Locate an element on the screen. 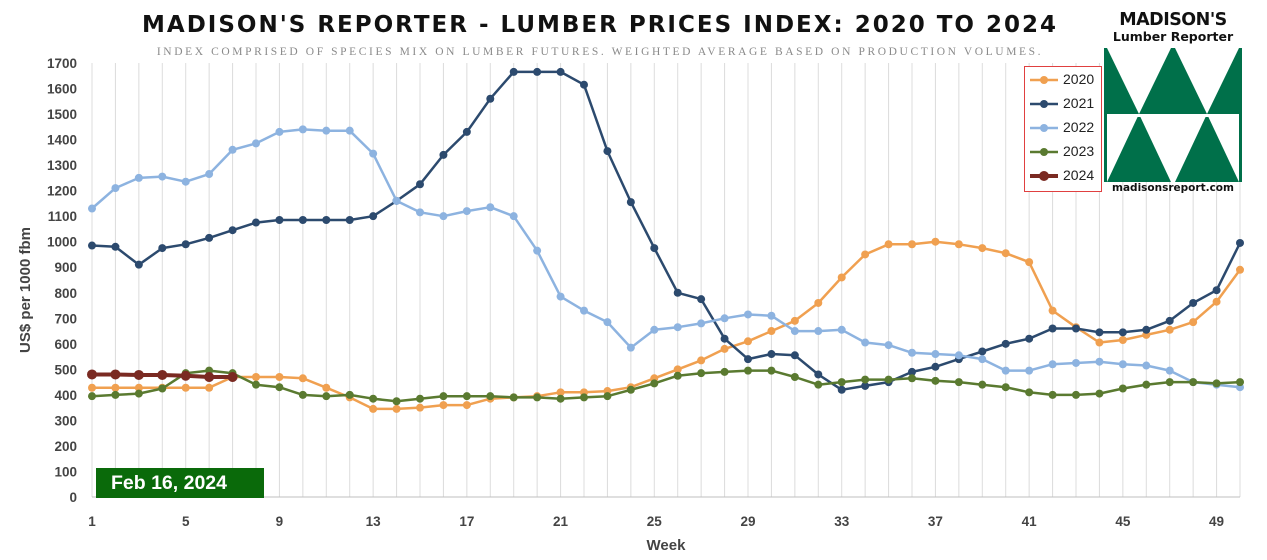 The width and height of the screenshot is (1267, 560). x-tick-label: 13 is located at coordinates (374, 521).